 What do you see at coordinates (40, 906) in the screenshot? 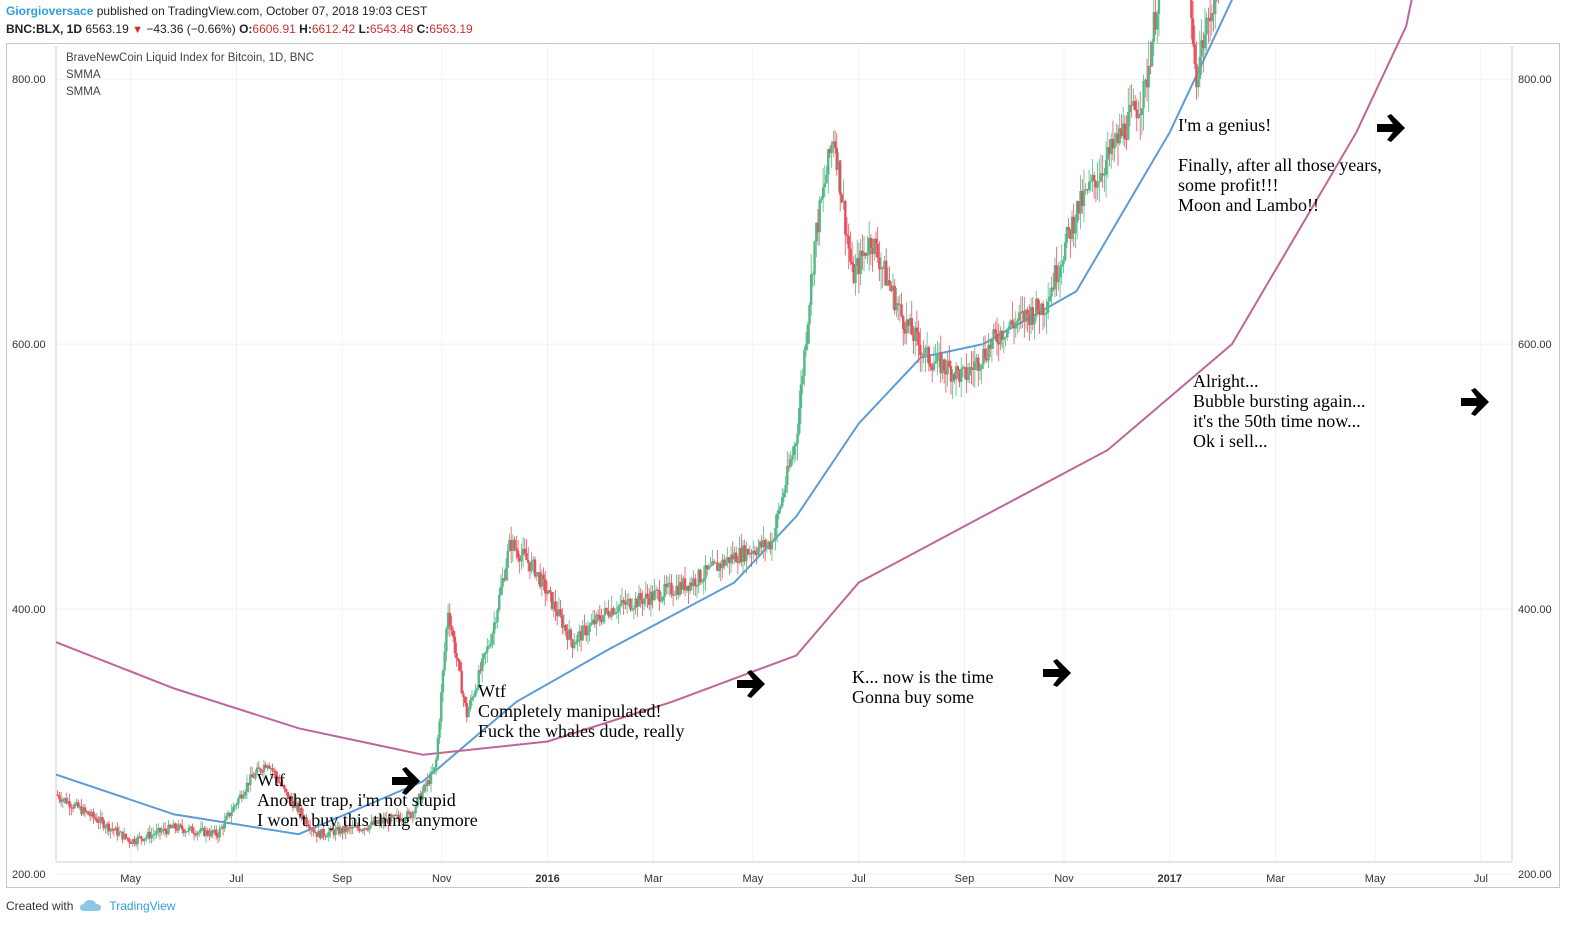
I see `created-with-label: Created with` at bounding box center [40, 906].